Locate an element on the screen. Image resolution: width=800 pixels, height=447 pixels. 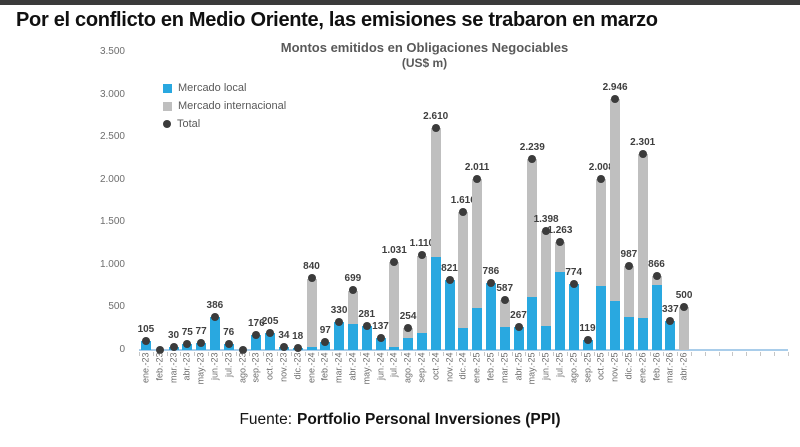
value-label: 386 is located at coordinates (215, 306).